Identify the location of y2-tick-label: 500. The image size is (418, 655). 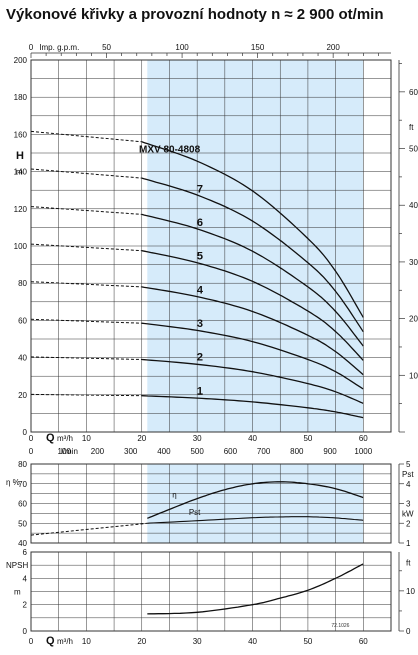
(413, 149).